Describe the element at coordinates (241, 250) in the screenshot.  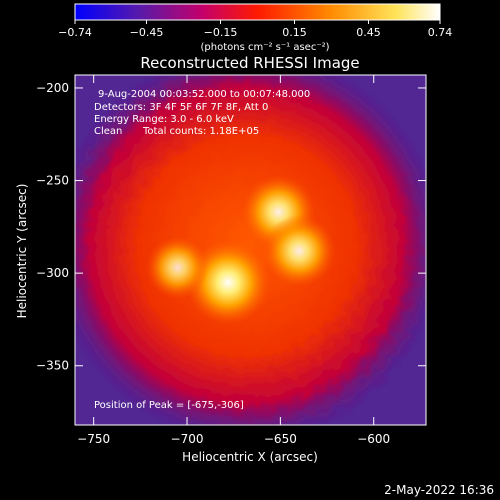
I see `sources-layer` at that location.